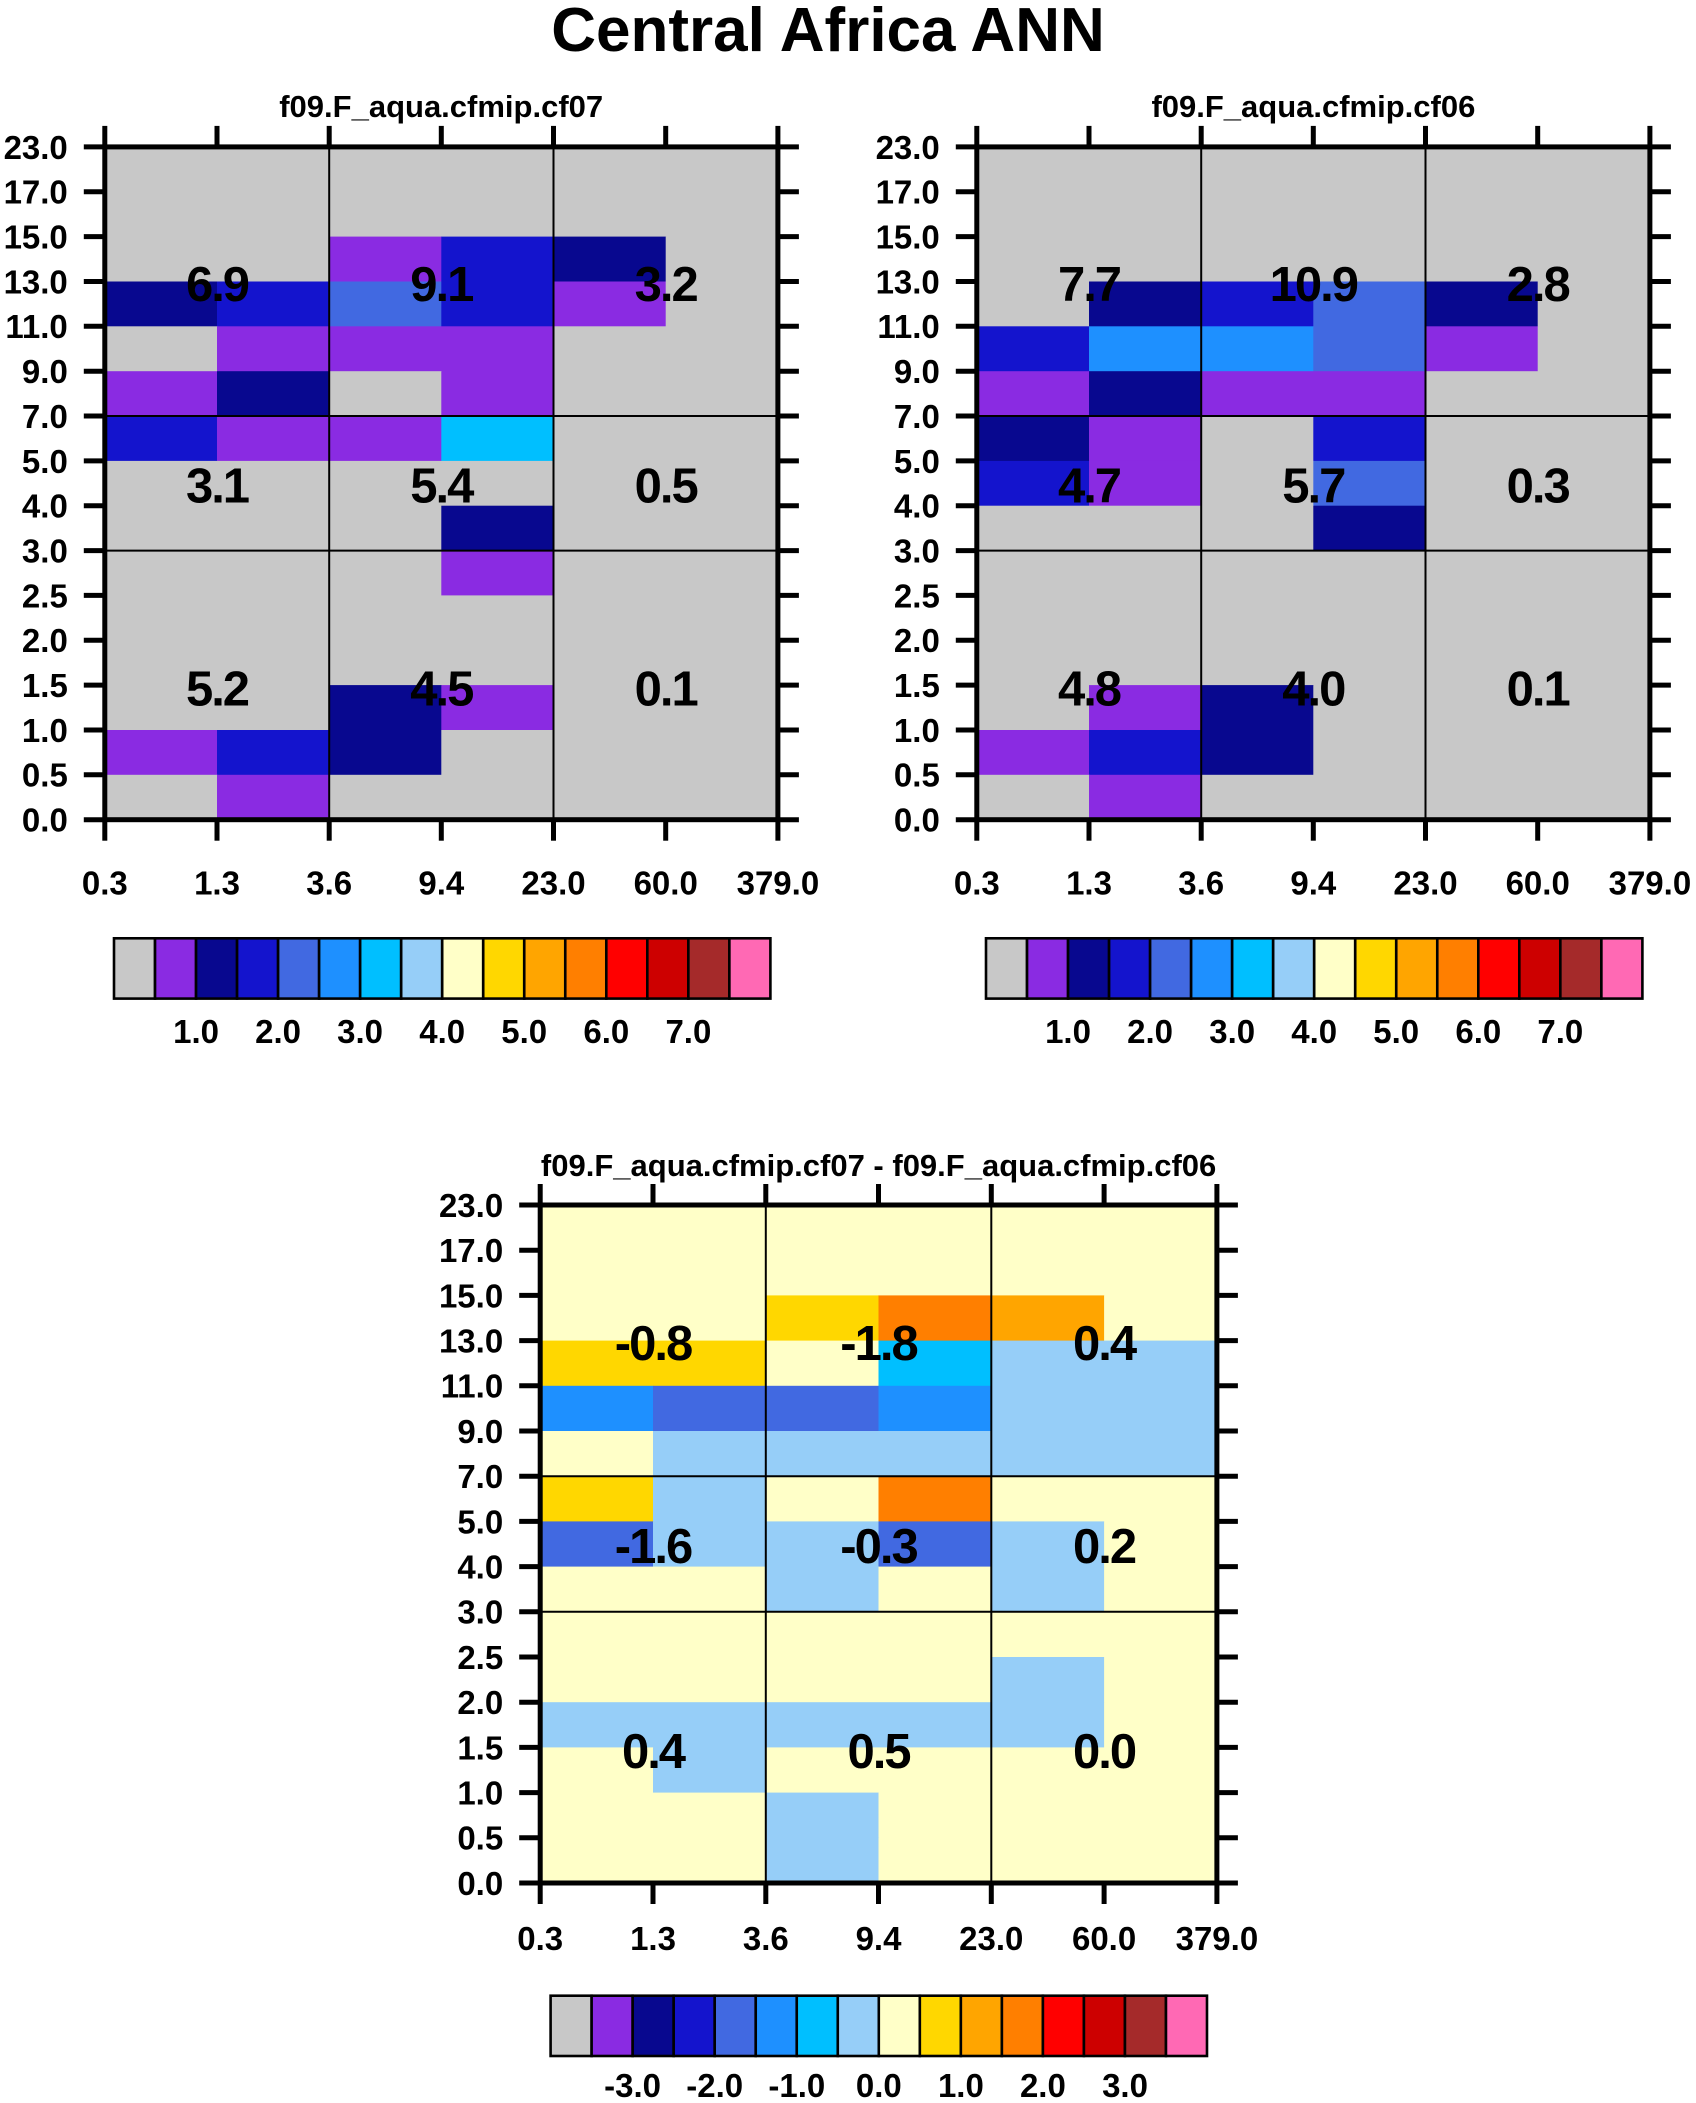  Describe the element at coordinates (606, 1031) in the screenshot. I see `svg-text: 6.0` at that location.